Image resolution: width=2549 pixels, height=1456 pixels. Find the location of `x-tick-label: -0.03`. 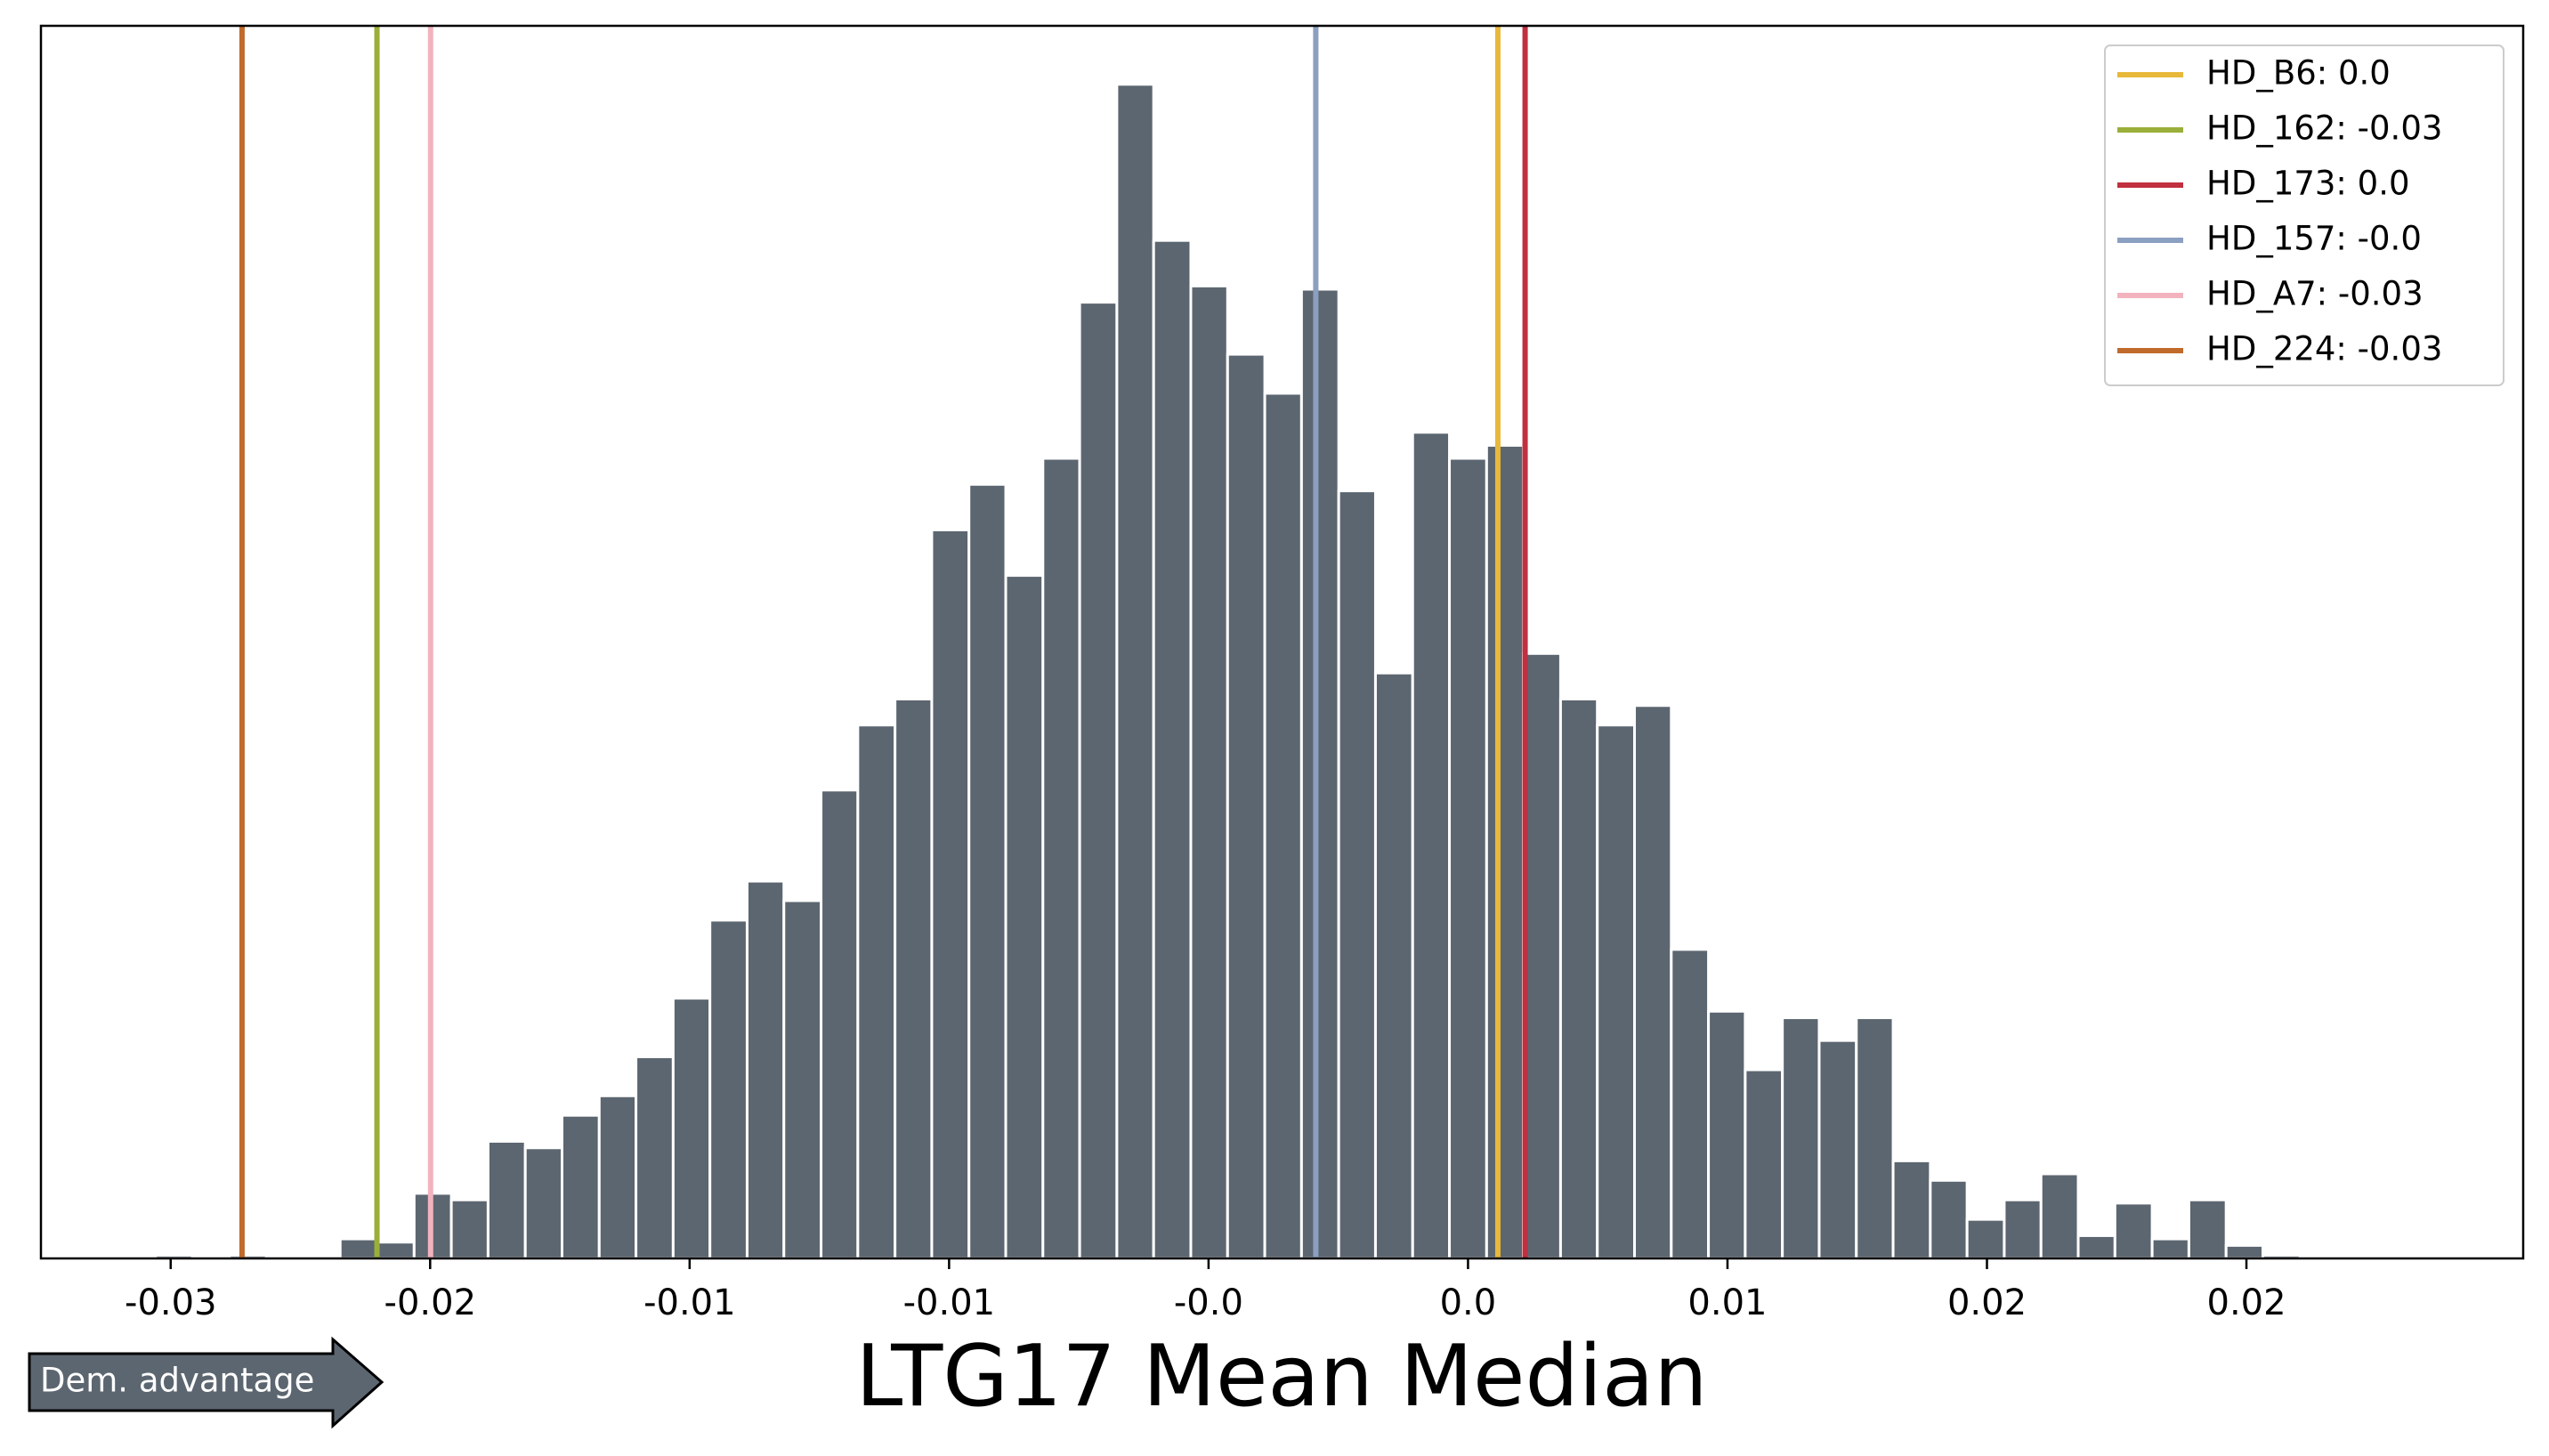

x-tick-label: -0.03 is located at coordinates (171, 1302).